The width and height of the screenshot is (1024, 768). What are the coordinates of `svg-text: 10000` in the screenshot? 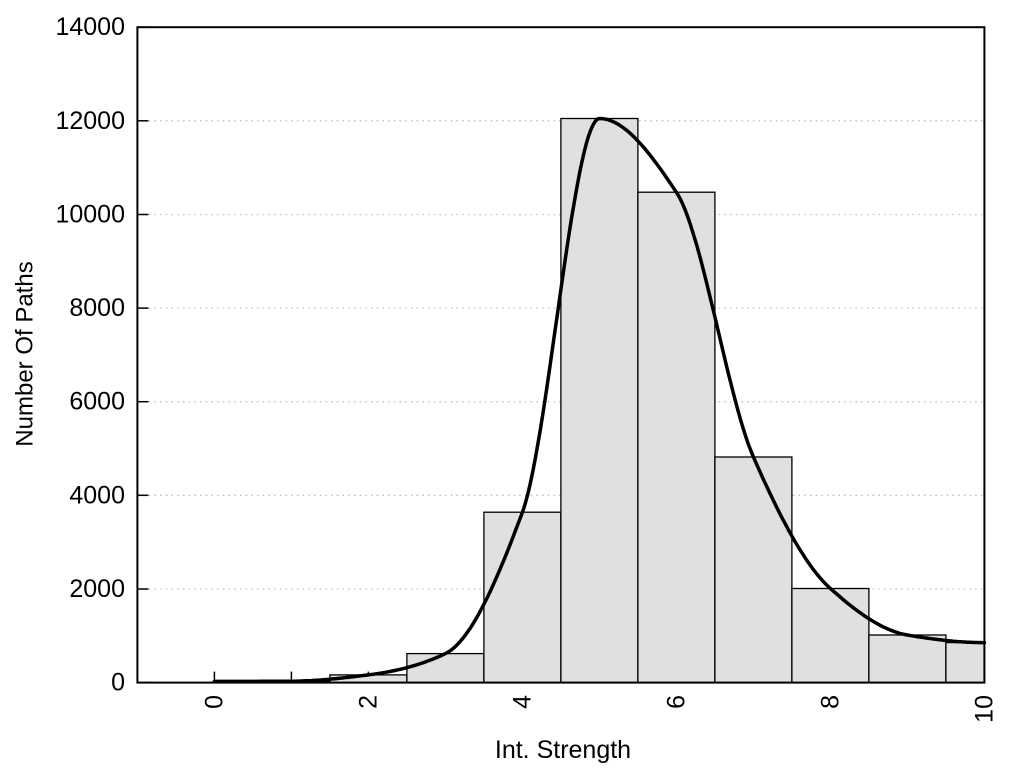 It's located at (90, 215).